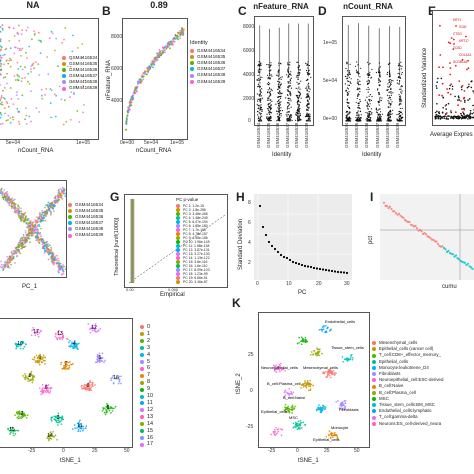 The width and height of the screenshot is (474, 474). Describe the element at coordinates (251, 391) in the screenshot. I see `panel-k-ytick-1: 0` at that location.